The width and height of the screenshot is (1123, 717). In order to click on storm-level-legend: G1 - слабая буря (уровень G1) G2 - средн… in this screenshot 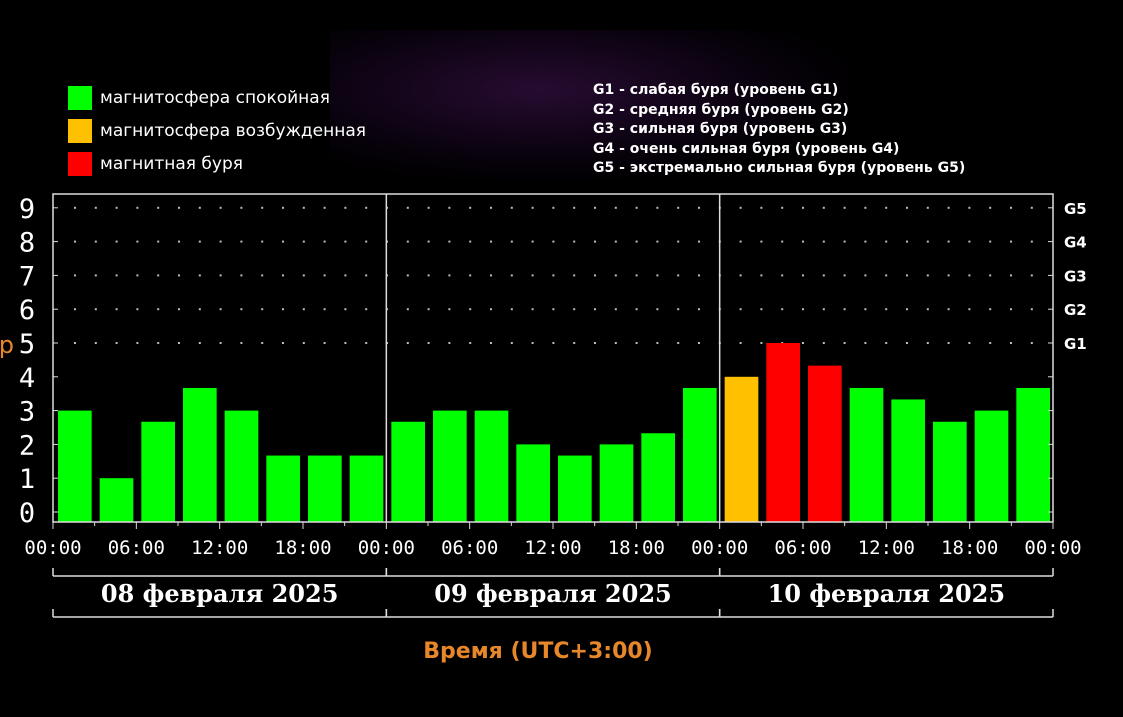, I will do `click(779, 130)`.